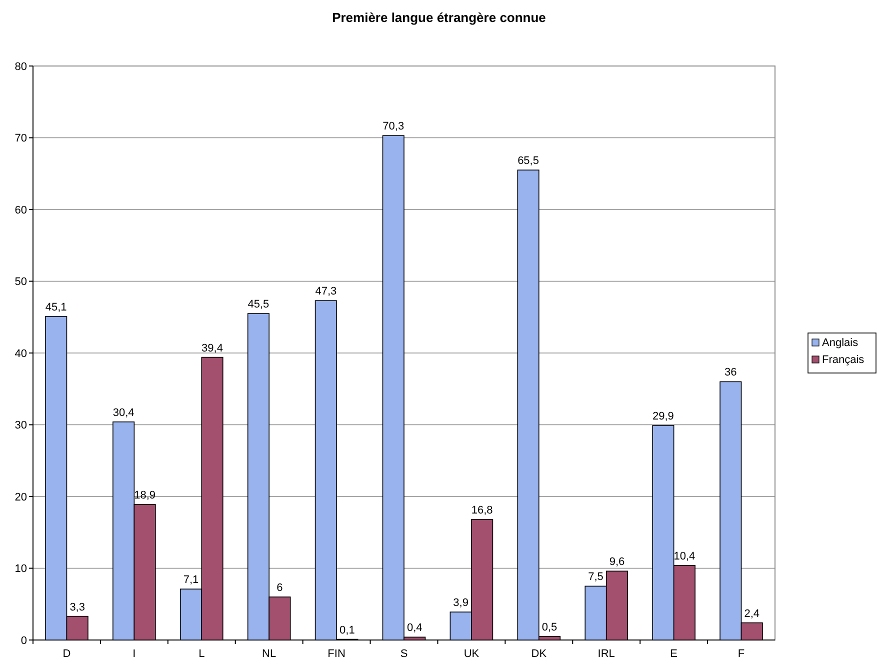 The height and width of the screenshot is (668, 878). What do you see at coordinates (191, 580) in the screenshot?
I see `data-label: 7,1` at bounding box center [191, 580].